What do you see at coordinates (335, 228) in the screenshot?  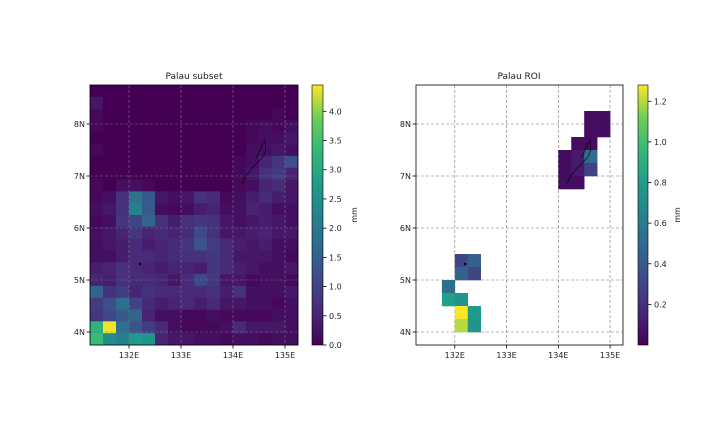 I see `colorbar-tick-label: 2.0` at bounding box center [335, 228].